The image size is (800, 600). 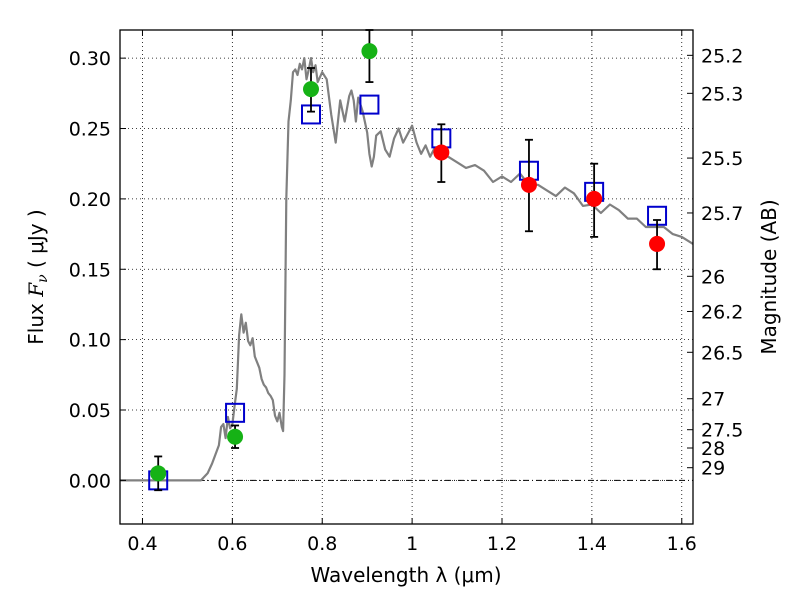 I want to click on y-tick-label: 0.10, so click(x=90, y=341).